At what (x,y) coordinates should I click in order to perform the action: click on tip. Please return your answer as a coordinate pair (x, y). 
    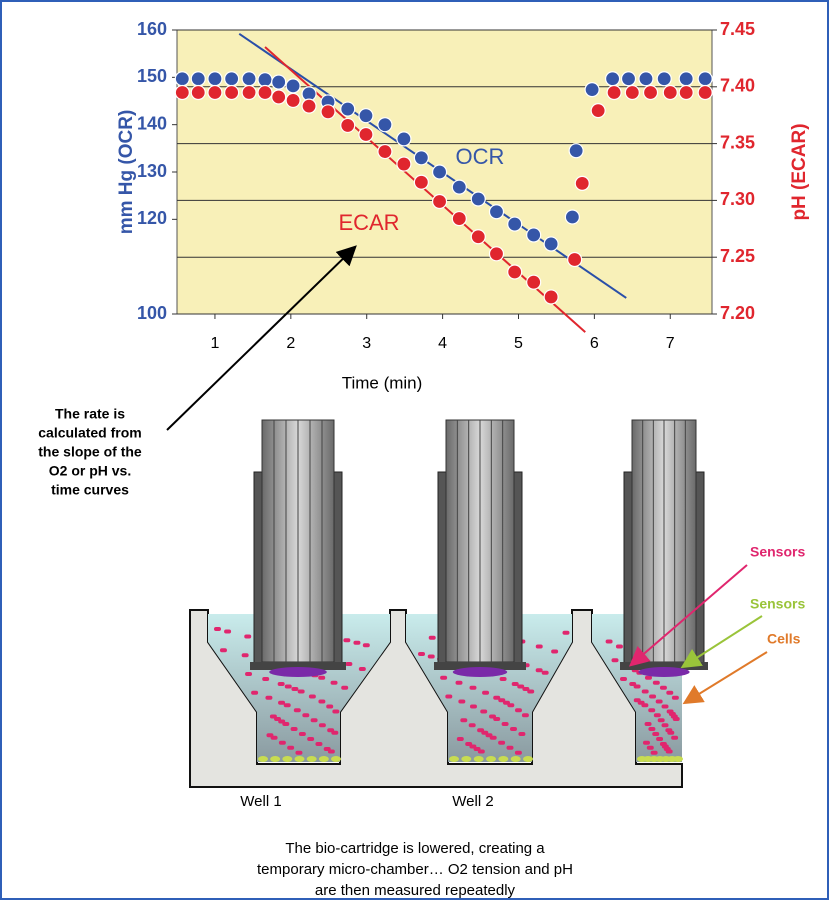
    Looking at the image, I should click on (298, 666).